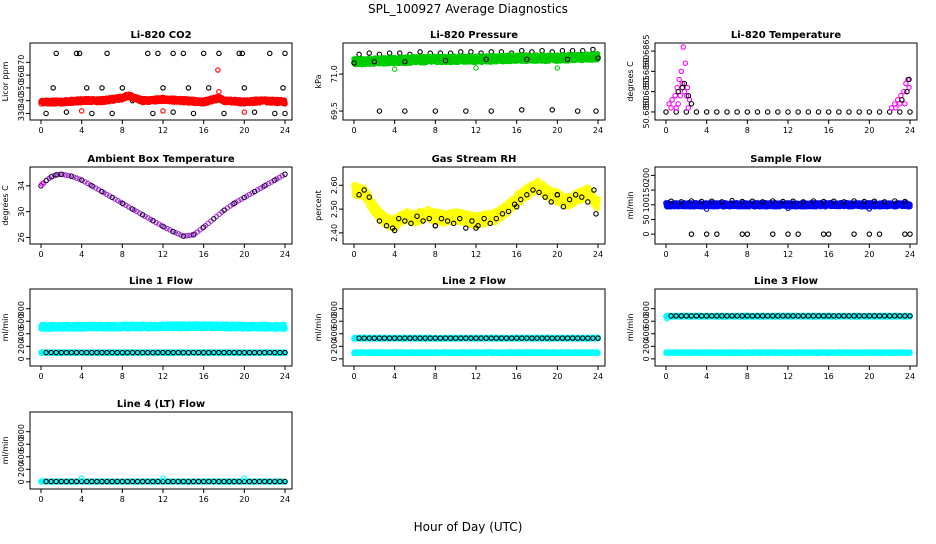 Image resolution: width=936 pixels, height=544 pixels. I want to click on panel-ylabel: kPa, so click(318, 81).